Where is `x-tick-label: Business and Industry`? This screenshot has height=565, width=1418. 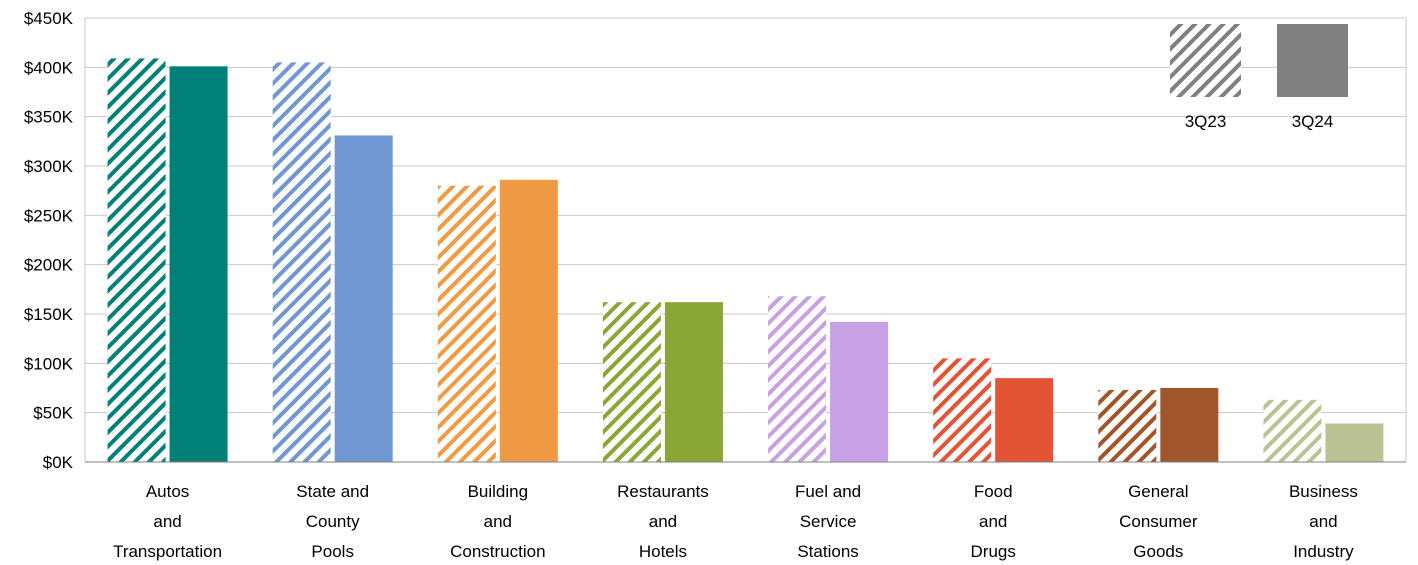 x-tick-label: Business and Industry is located at coordinates (1323, 521).